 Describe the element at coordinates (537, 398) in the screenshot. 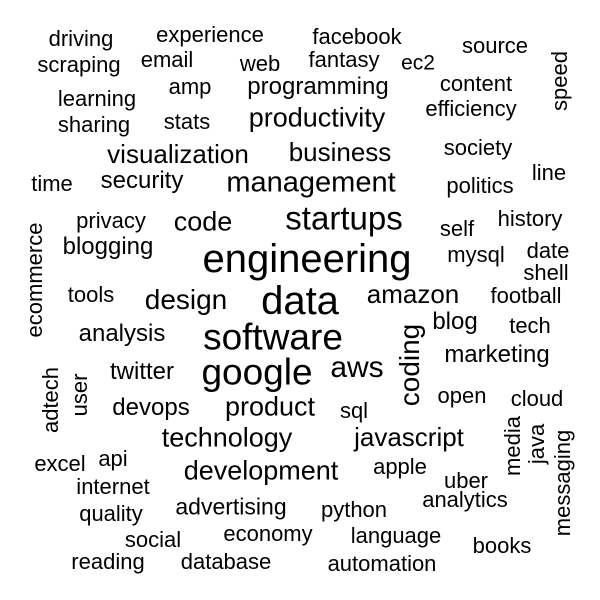

I see `word-cloud: cloud` at that location.